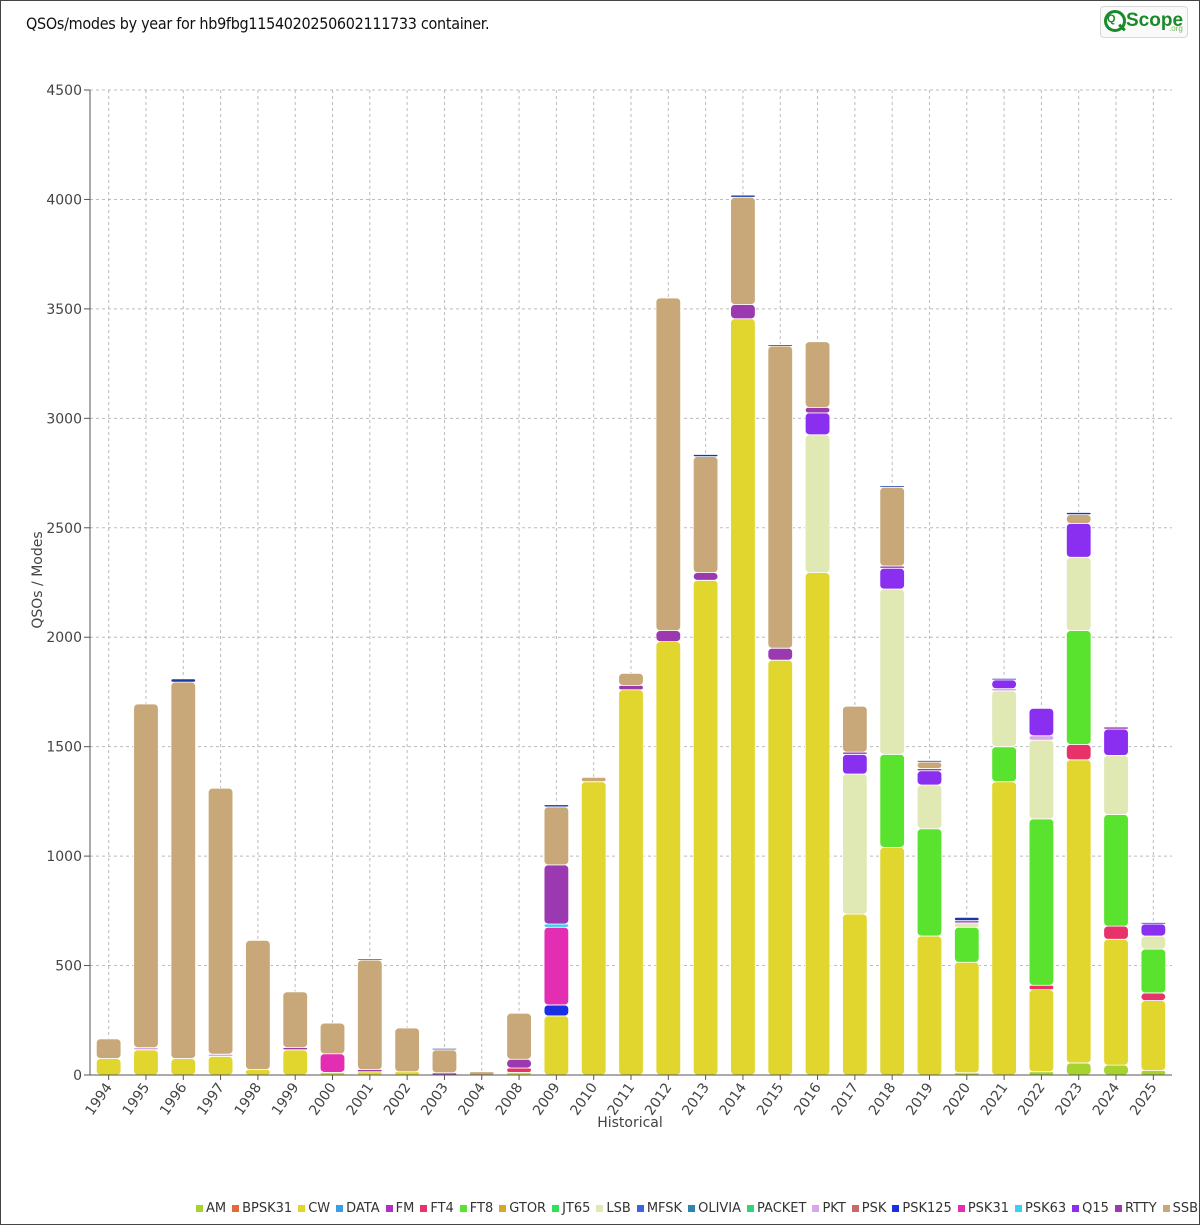 The width and height of the screenshot is (1200, 1225). Describe the element at coordinates (1079, 540) in the screenshot. I see `bar-segment-q15-2023` at that location.